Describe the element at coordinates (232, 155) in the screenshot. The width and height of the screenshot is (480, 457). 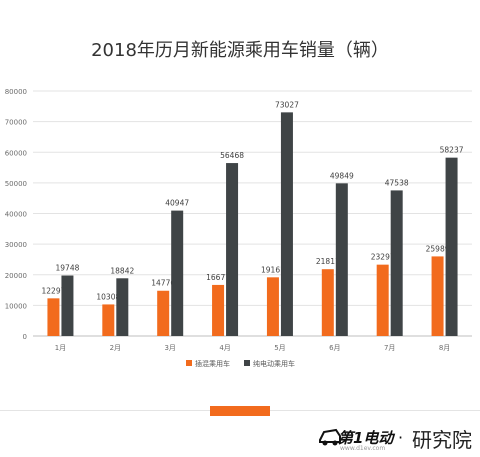
I see `data-label: 56468` at that location.